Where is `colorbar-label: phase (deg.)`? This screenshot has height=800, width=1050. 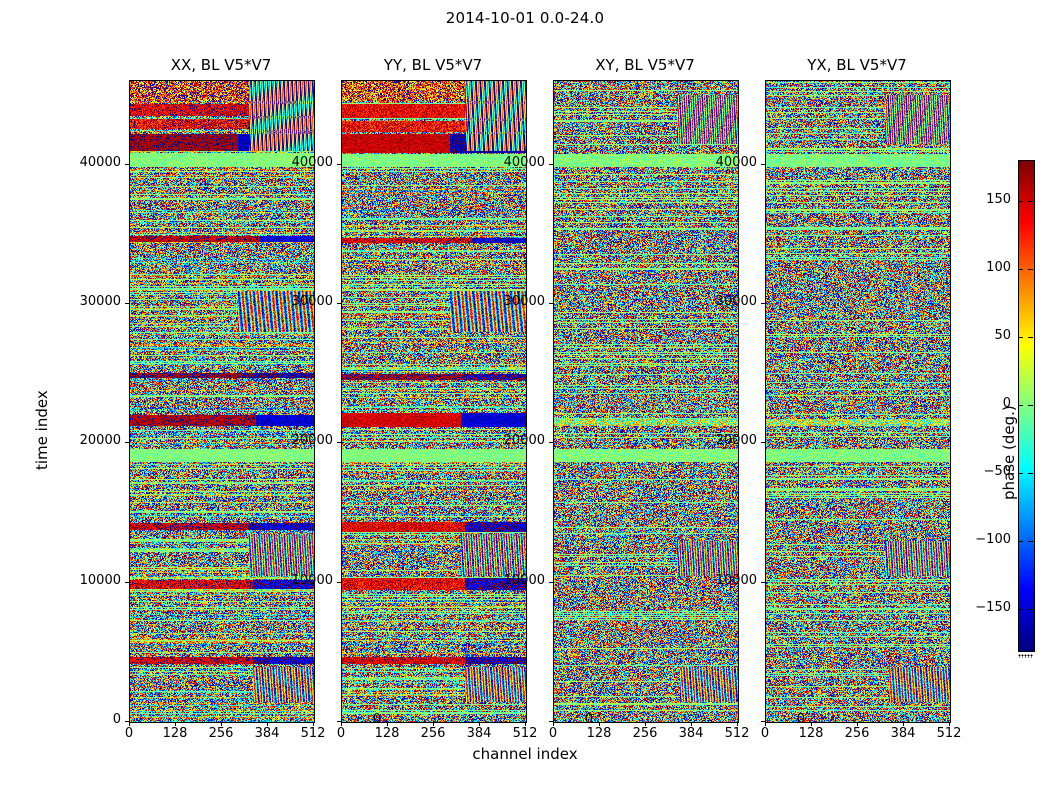 colorbar-label: phase (deg.) is located at coordinates (1009, 452).